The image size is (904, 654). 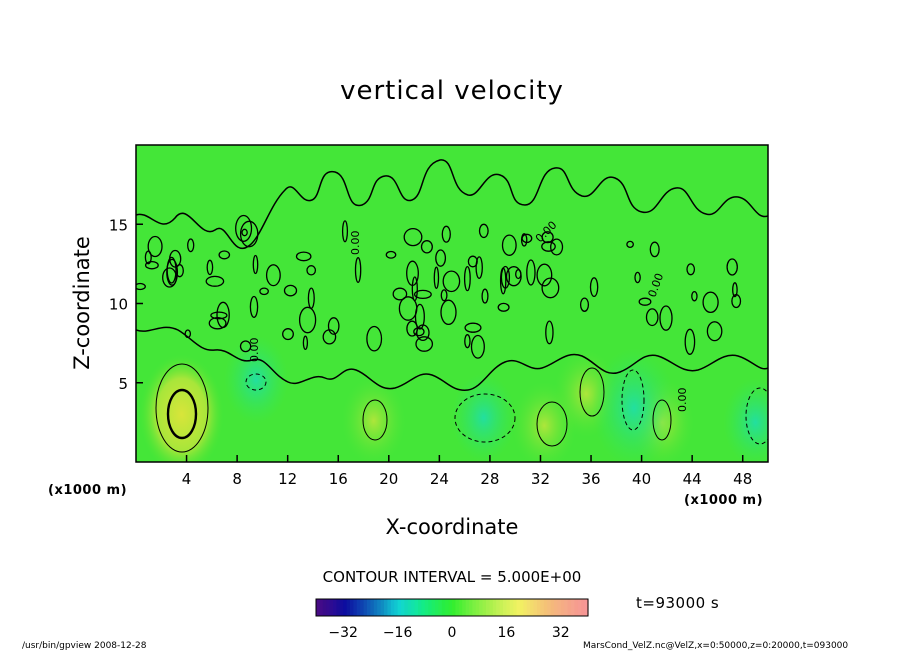 I want to click on contour-cell-32k, so click(x=552, y=424).